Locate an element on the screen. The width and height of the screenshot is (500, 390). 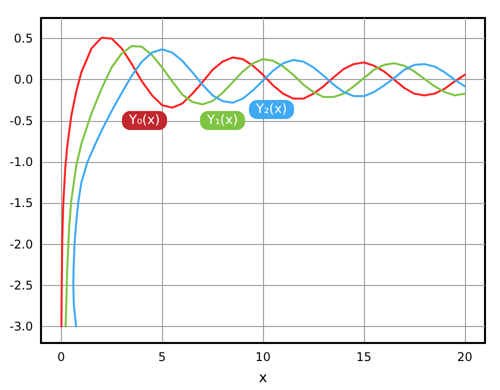
x-tick-label: 0 is located at coordinates (61, 357).